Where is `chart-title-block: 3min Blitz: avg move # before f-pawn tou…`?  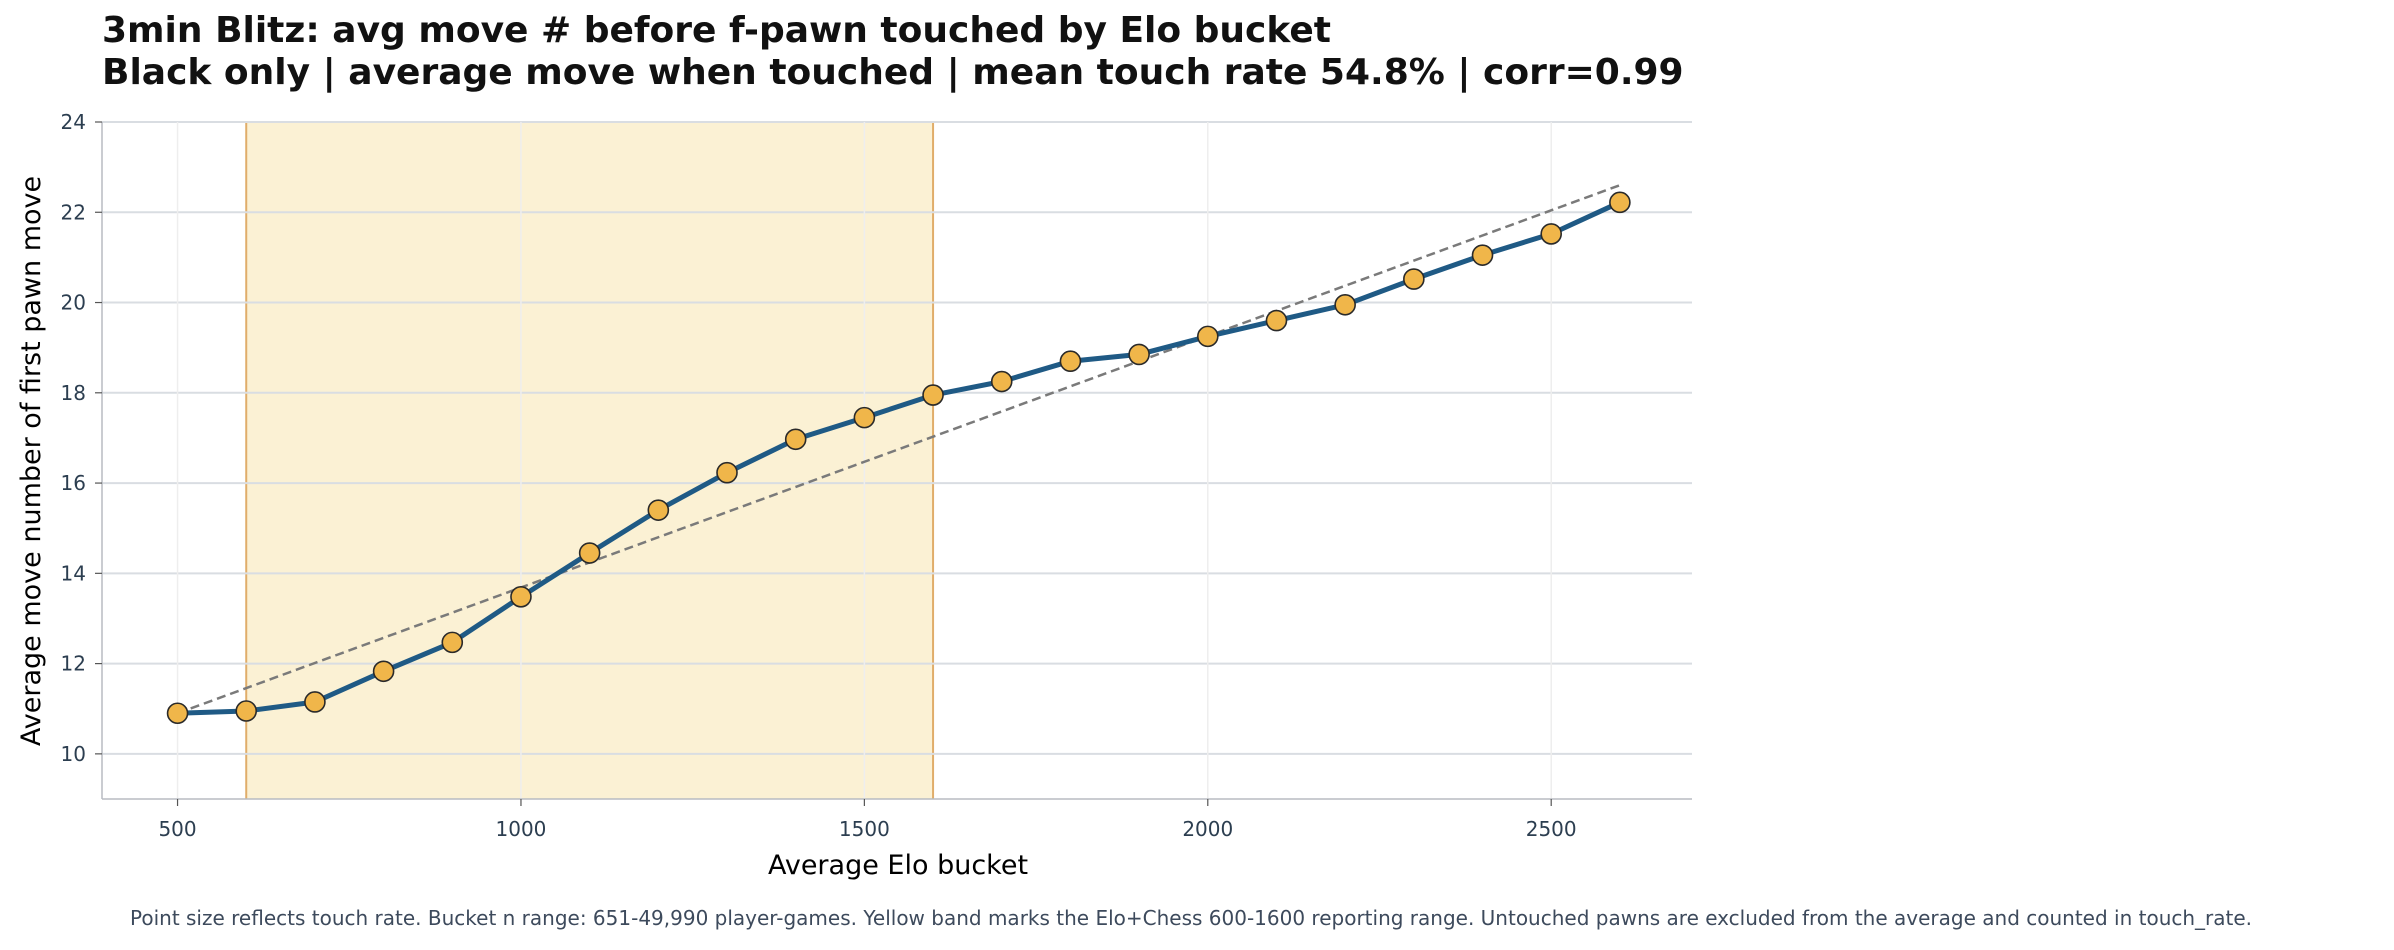 chart-title-block: 3min Blitz: avg move # before f-pawn tou… is located at coordinates (893, 52).